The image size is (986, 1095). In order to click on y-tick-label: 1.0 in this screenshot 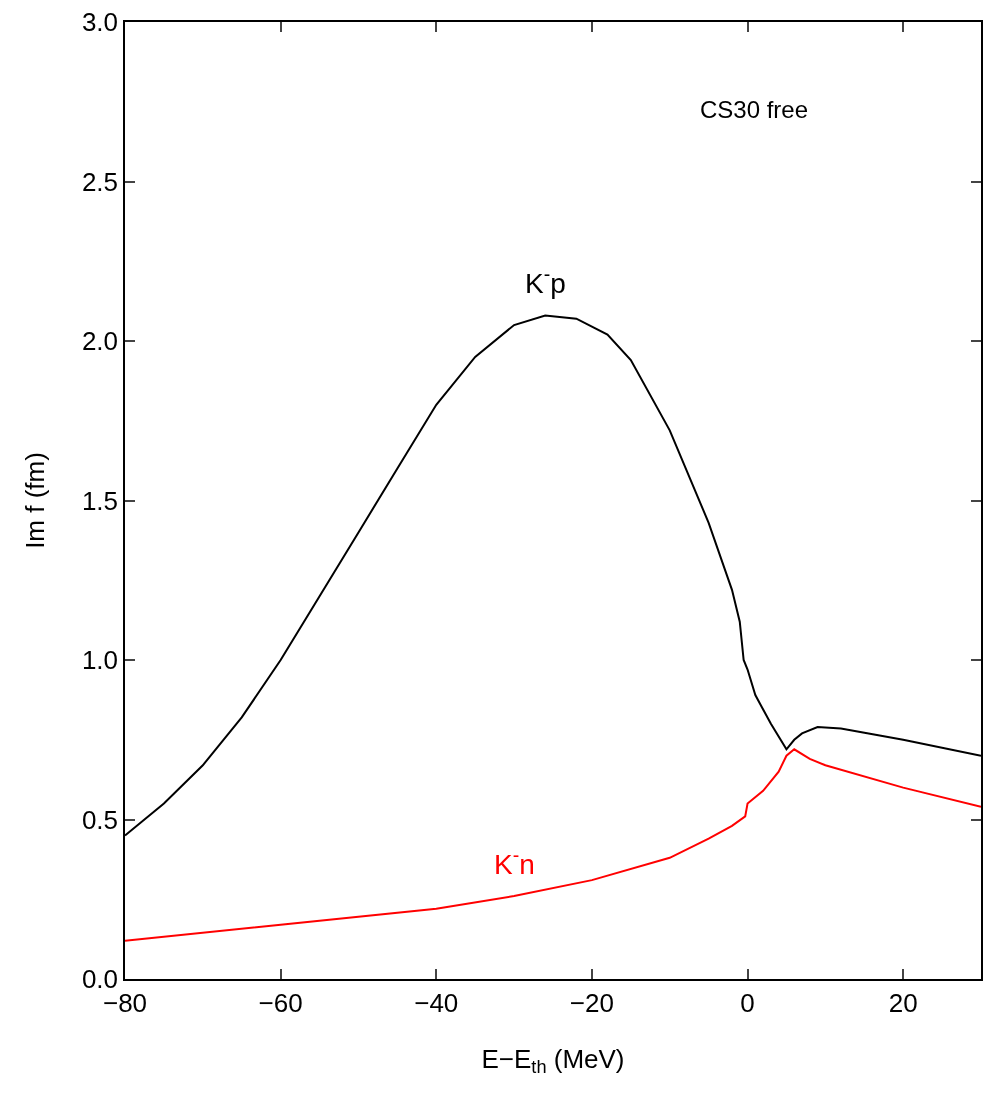, I will do `click(100, 660)`.